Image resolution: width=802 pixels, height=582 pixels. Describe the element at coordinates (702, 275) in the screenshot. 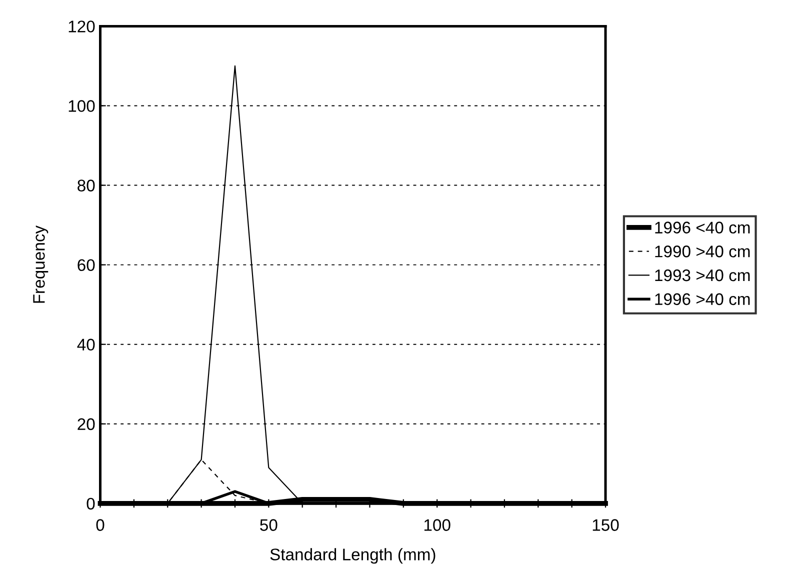

I see `legend-label: 1993 >40 cm` at that location.